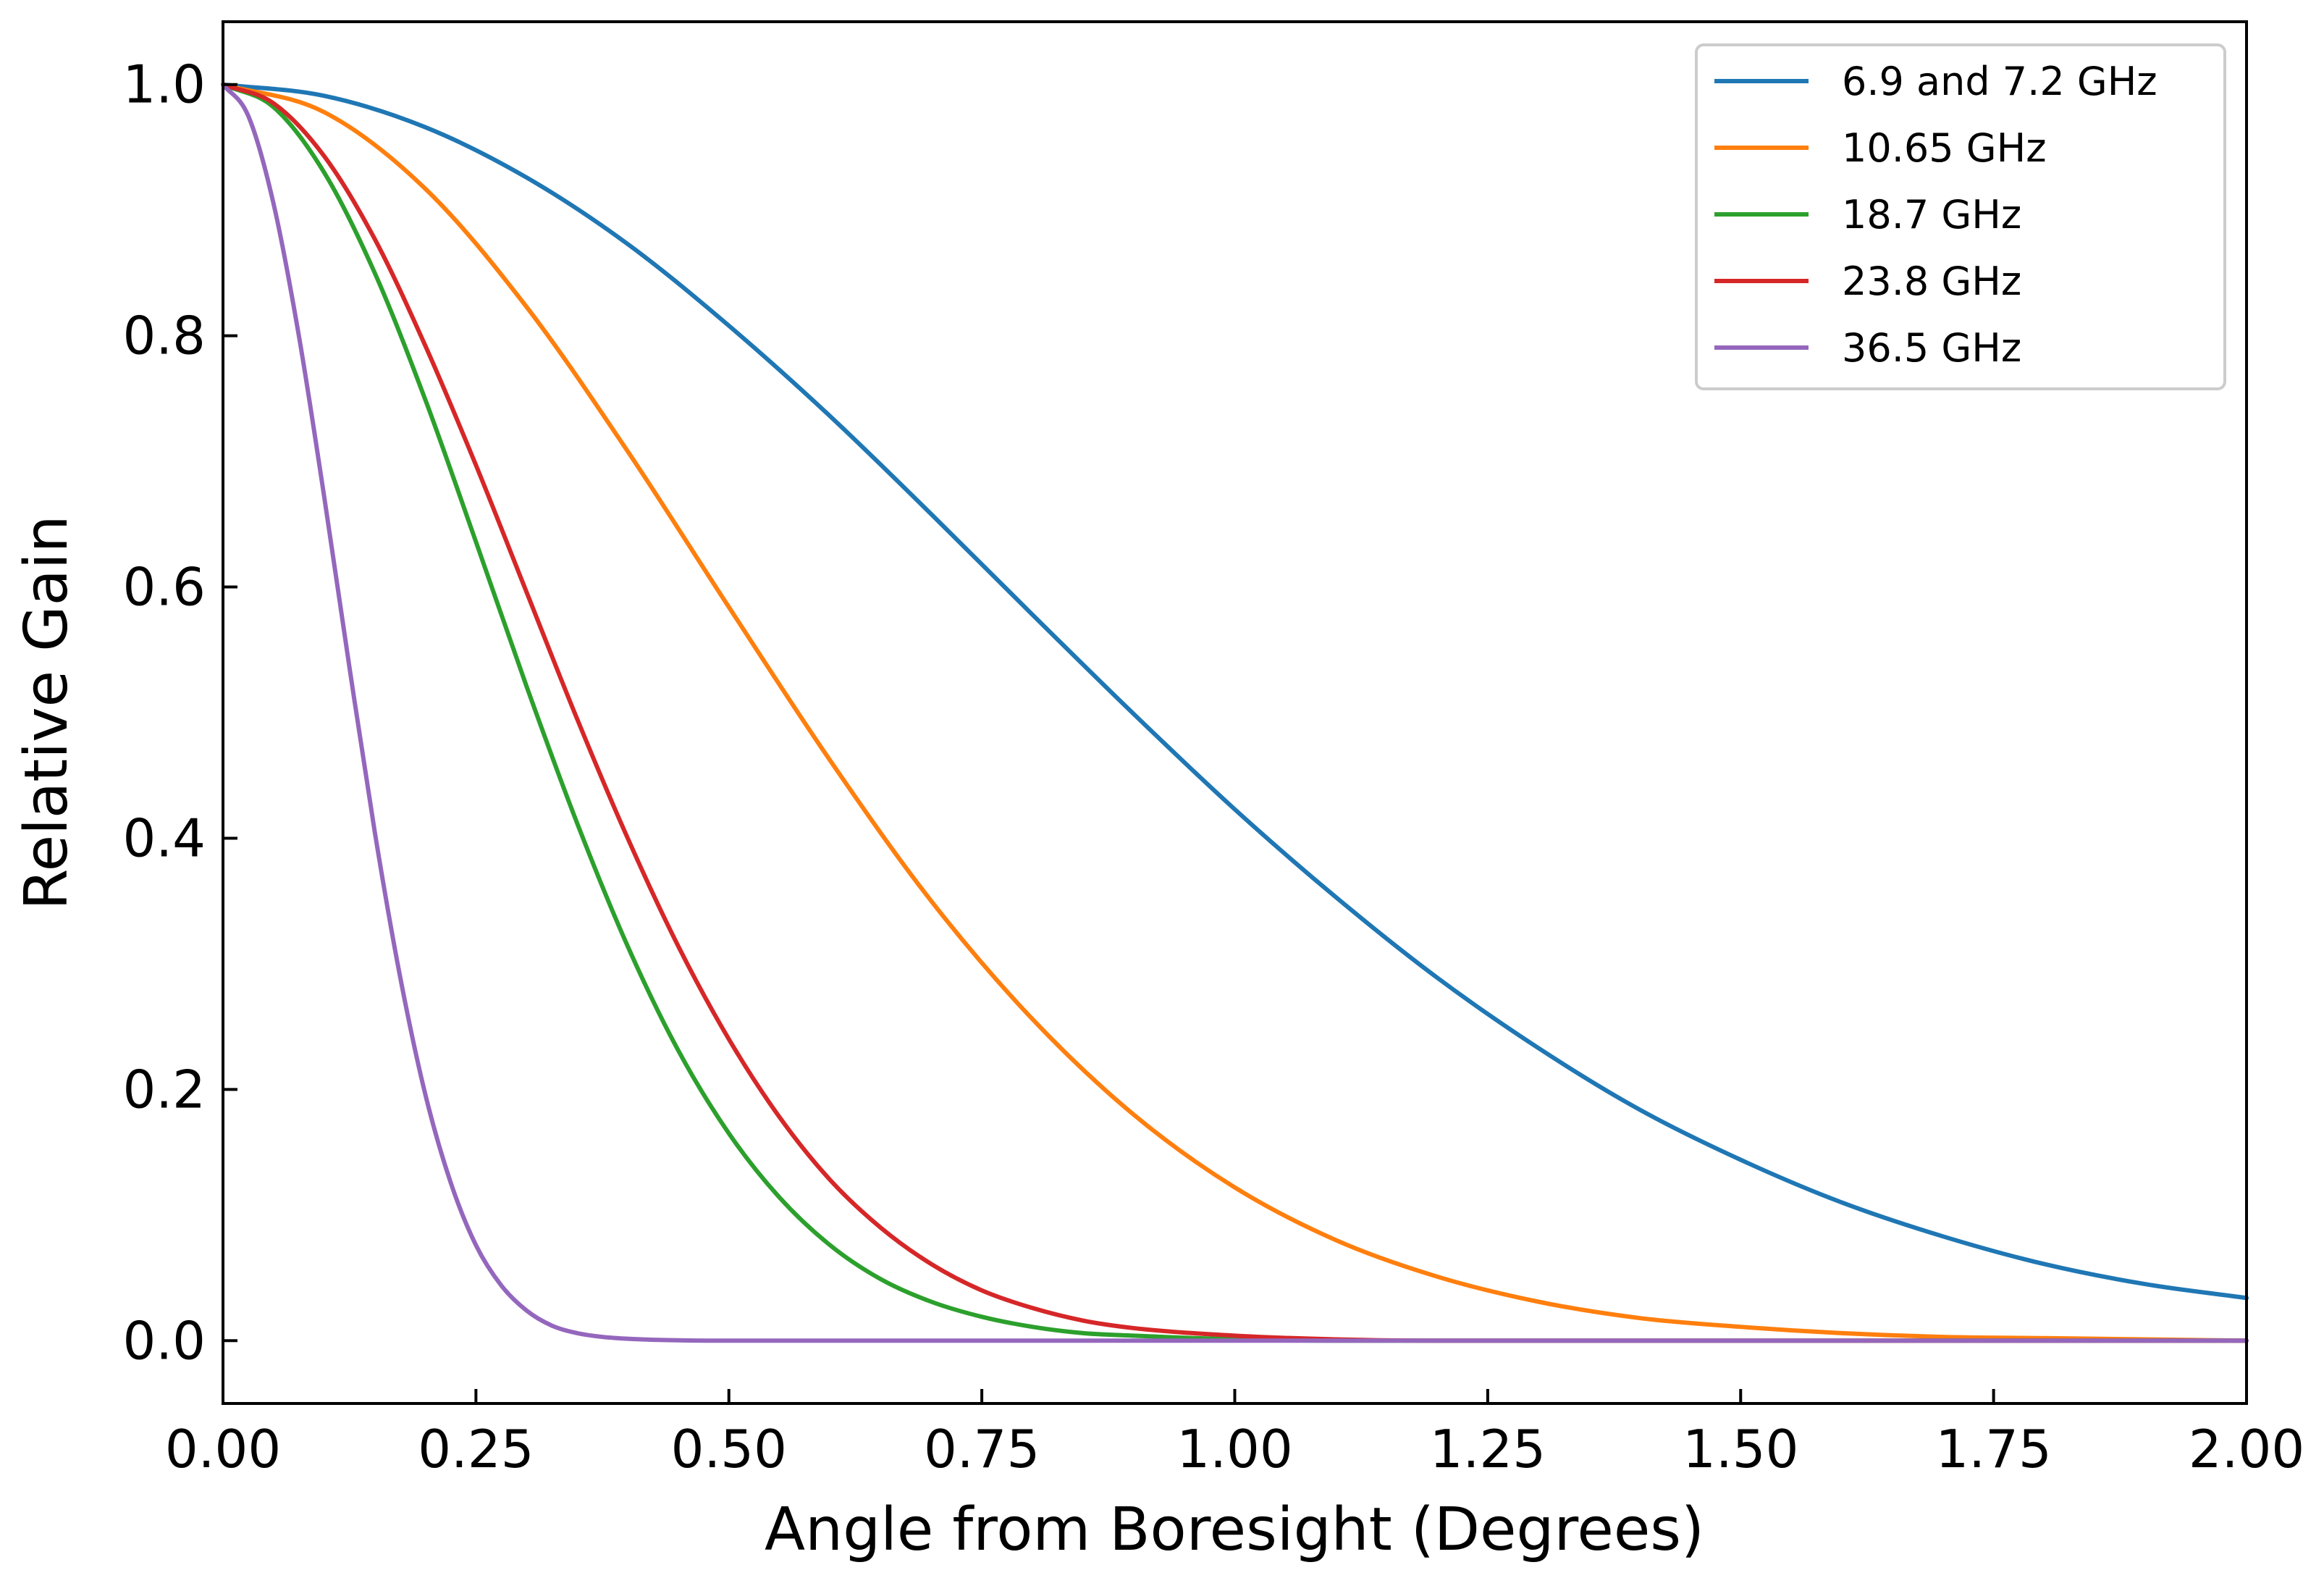 The image size is (2324, 1578). I want to click on y-axis-ticks: 0.0 0.2 0.4 0.6 0.8 1.0, so click(179, 712).